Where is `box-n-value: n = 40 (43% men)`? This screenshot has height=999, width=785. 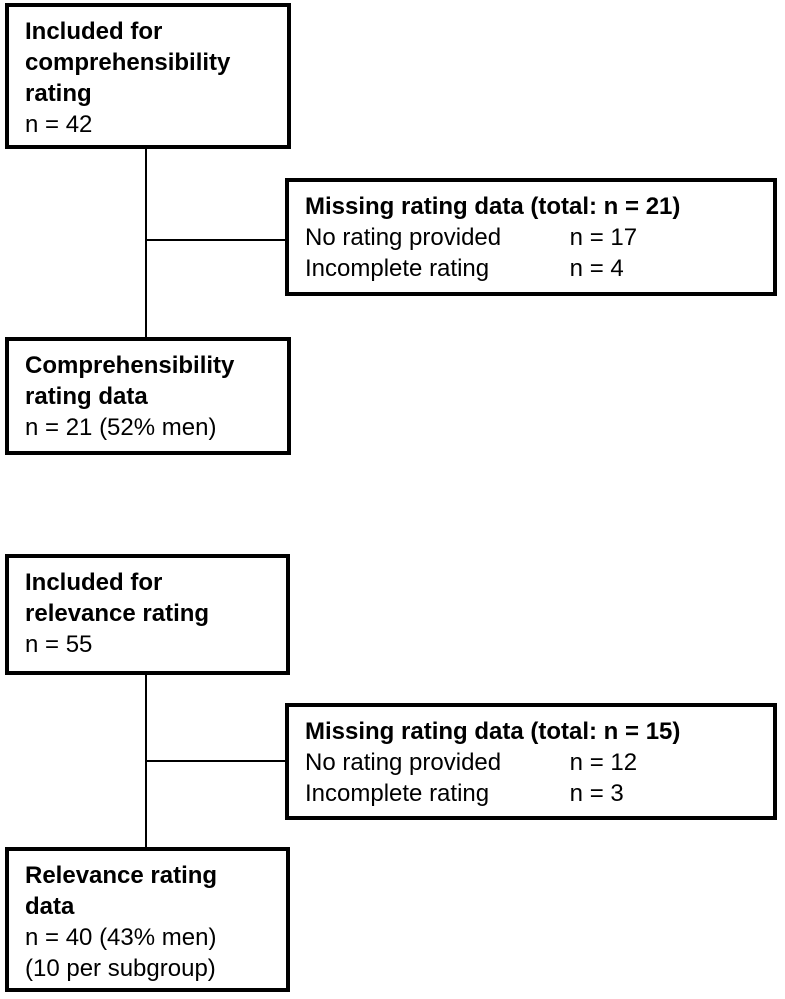
box-n-value: n = 40 (43% men) is located at coordinates (121, 937).